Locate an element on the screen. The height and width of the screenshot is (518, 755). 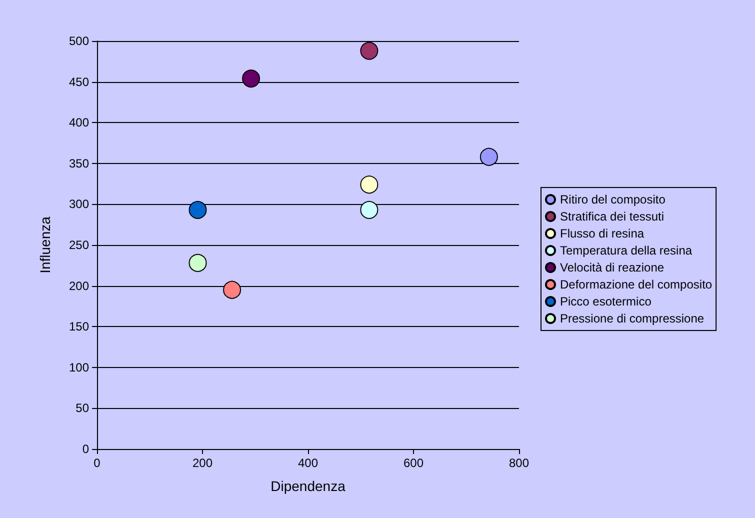
y-axis-title: Influenza is located at coordinates (45, 245).